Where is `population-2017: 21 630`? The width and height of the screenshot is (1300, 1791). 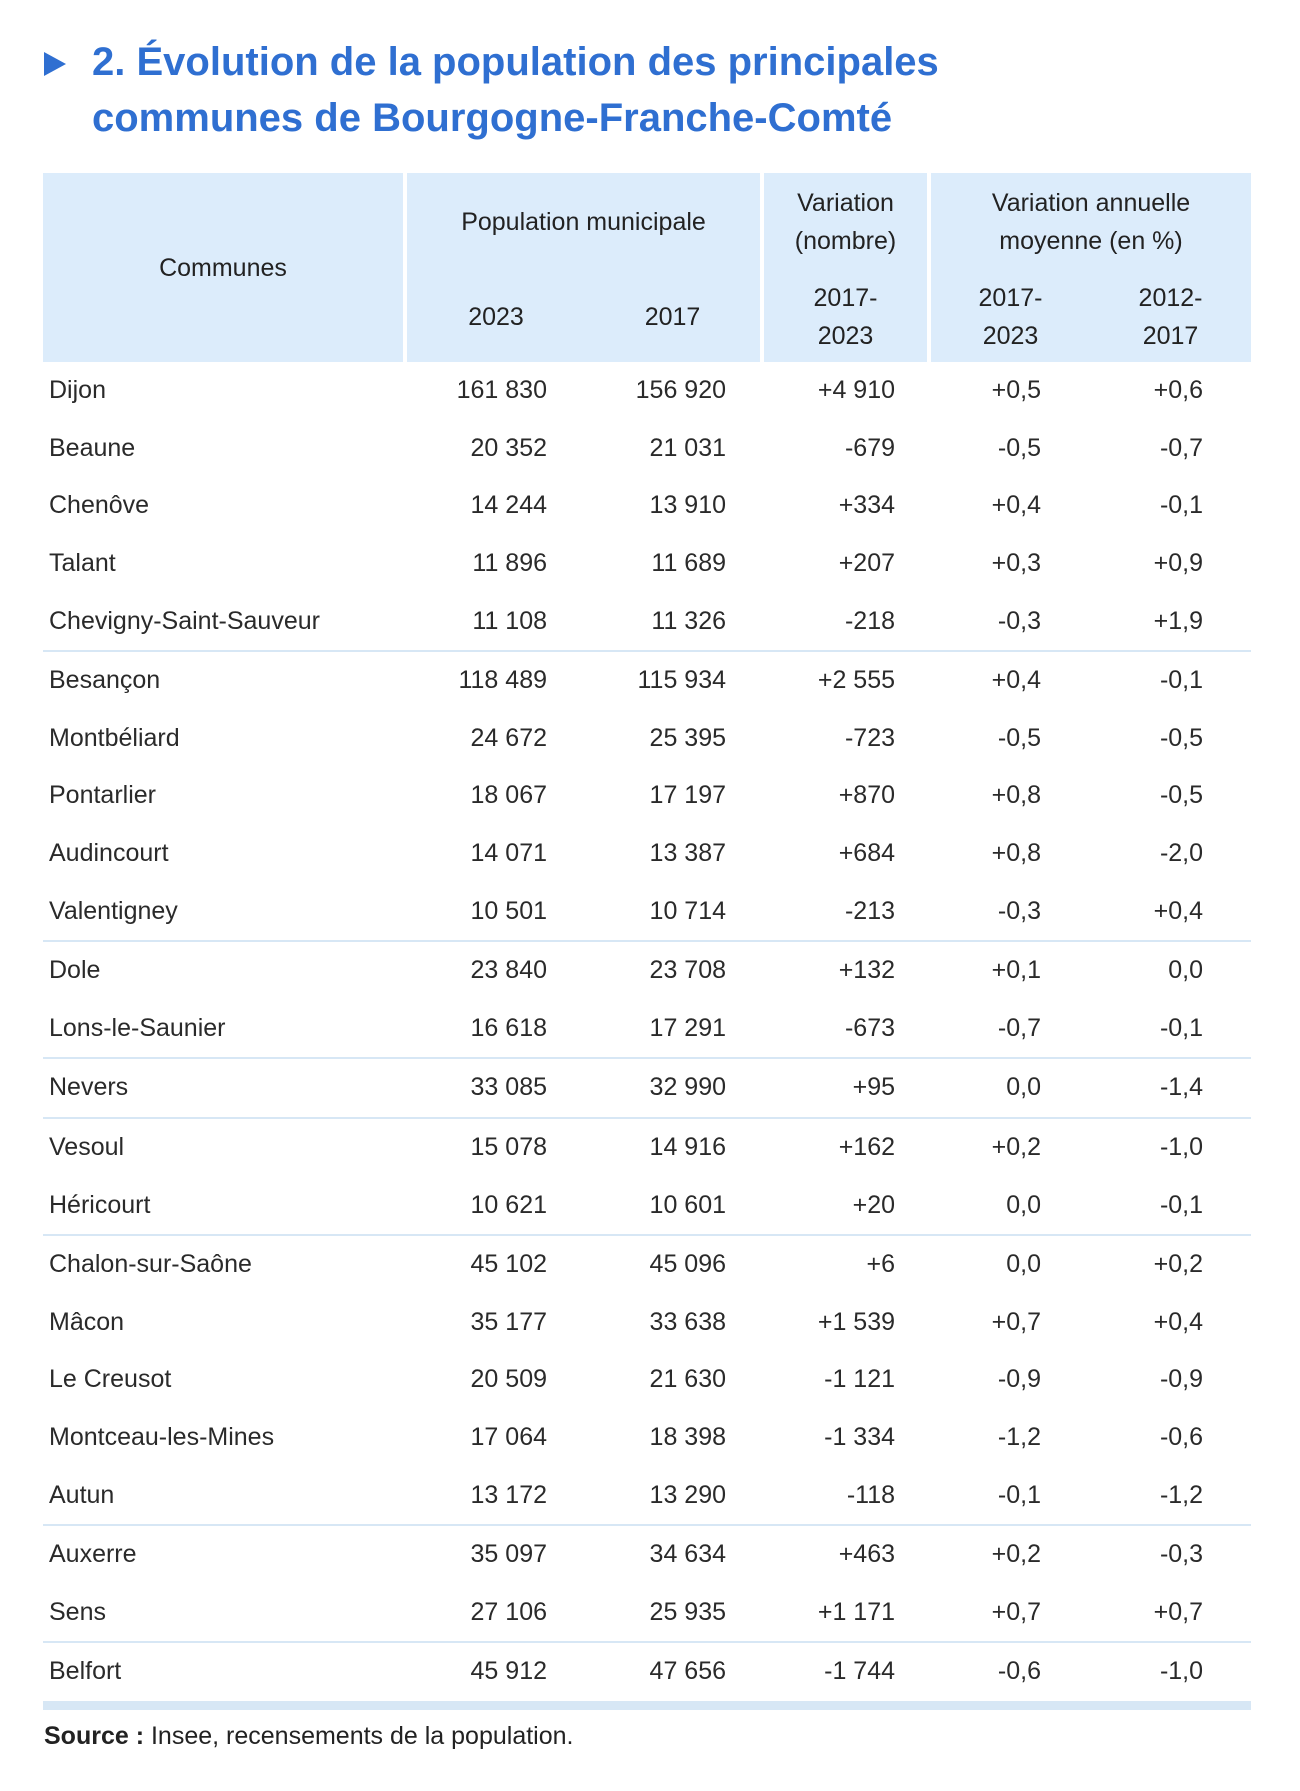 population-2017: 21 630 is located at coordinates (688, 1379).